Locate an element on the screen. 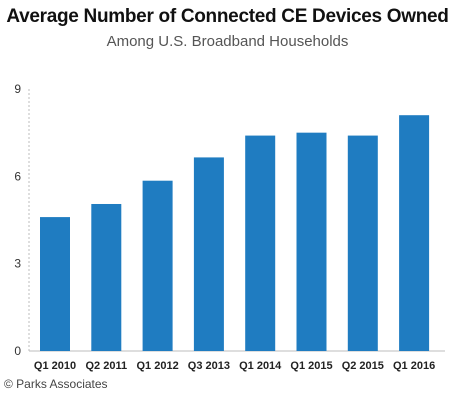 Image resolution: width=455 pixels, height=400 pixels. y-tick-label: 9 is located at coordinates (17, 89).